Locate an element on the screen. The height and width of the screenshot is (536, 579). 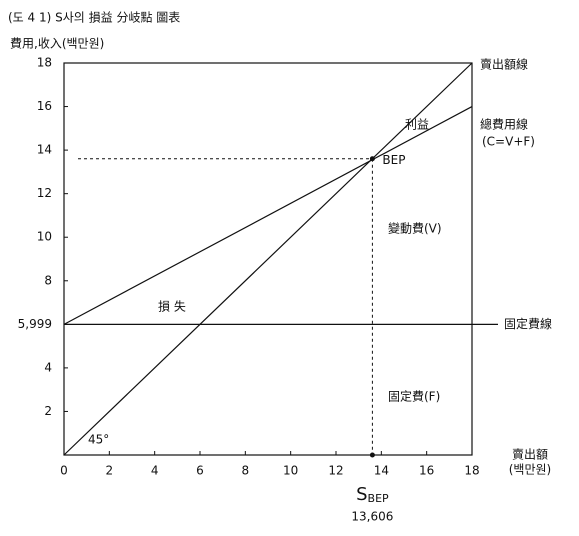
bep-x-sub: BEP is located at coordinates (378, 498).